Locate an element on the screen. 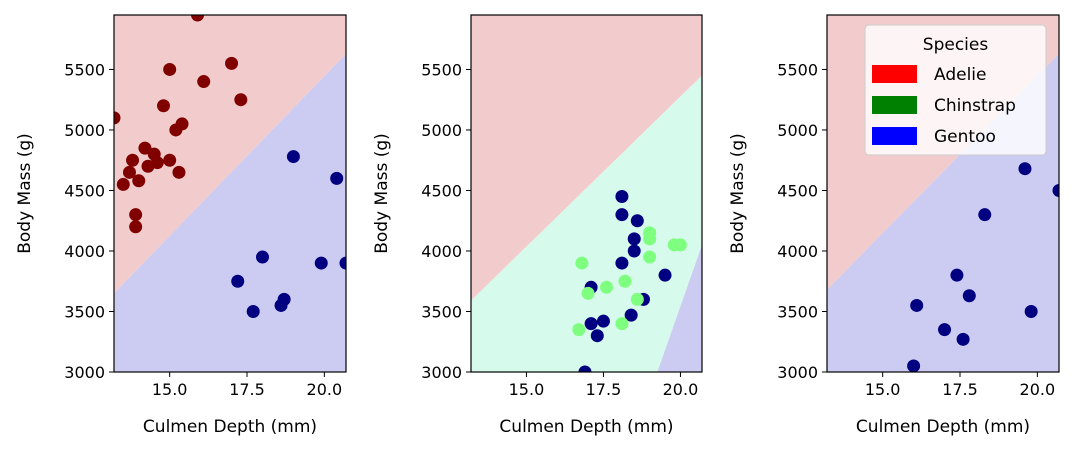 Image resolution: width=1076 pixels, height=452 pixels. legend-swatch-gentoo is located at coordinates (894, 136).